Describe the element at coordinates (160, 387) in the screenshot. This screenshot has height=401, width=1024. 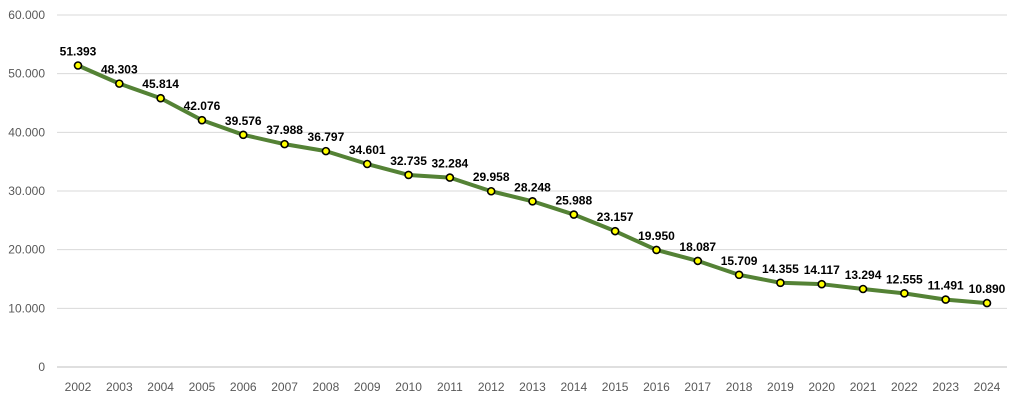
I see `x-tick-label: 2004` at that location.